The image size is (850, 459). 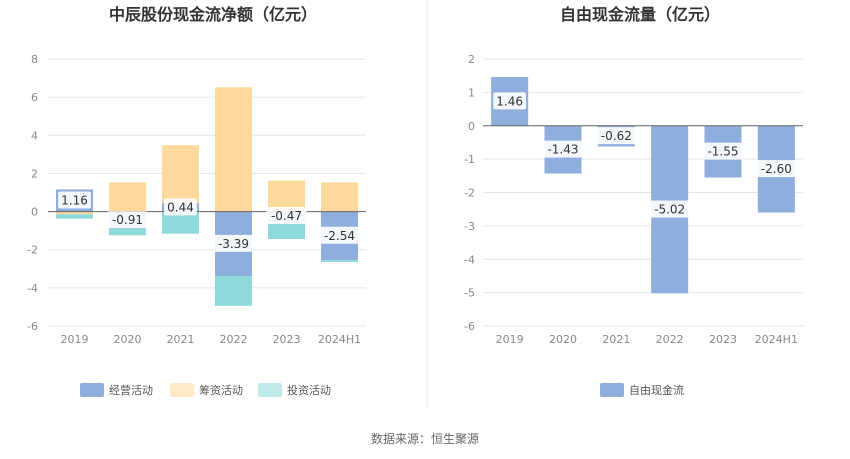 I want to click on chart-title: 中辰股份现金流净额（亿元）, so click(x=213, y=14).